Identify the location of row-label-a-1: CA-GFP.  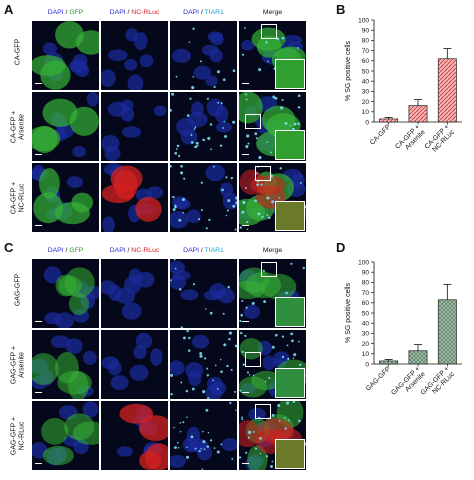
(17, 51).